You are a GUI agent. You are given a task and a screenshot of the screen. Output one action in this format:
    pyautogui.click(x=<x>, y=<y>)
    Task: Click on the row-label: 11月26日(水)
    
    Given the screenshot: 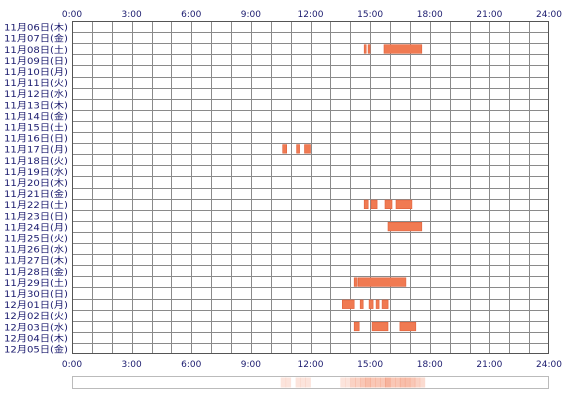 What is the action you would take?
    pyautogui.click(x=36, y=250)
    